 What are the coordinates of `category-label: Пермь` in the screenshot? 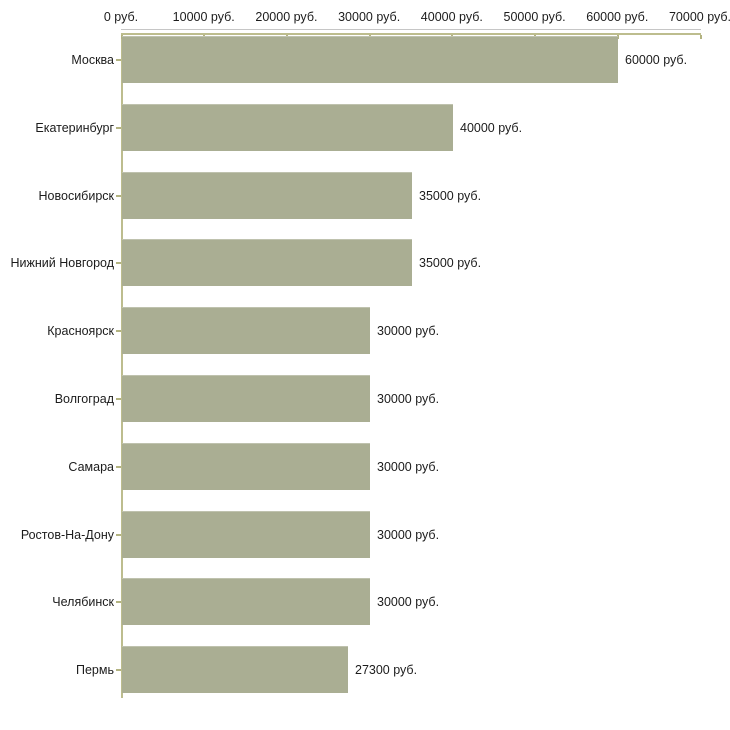 It's located at (95, 669).